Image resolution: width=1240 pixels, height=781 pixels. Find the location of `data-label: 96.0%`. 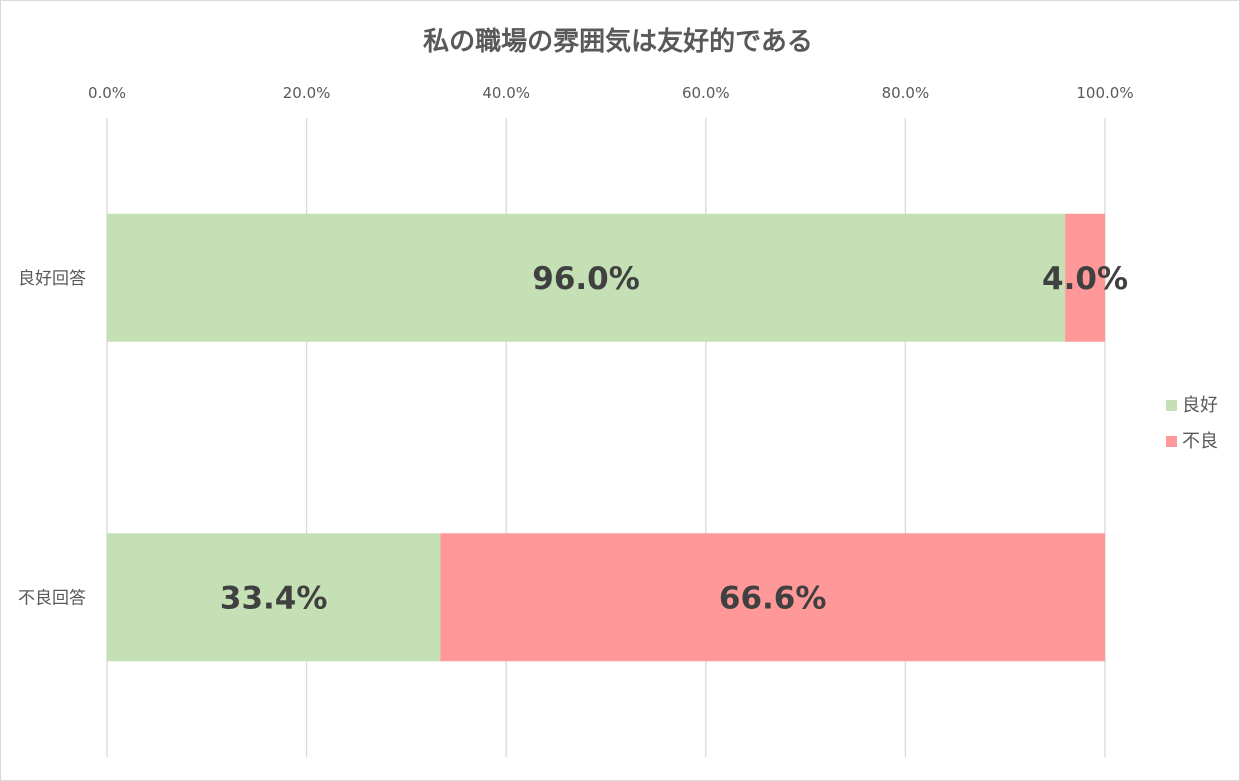

data-label: 96.0% is located at coordinates (586, 279).